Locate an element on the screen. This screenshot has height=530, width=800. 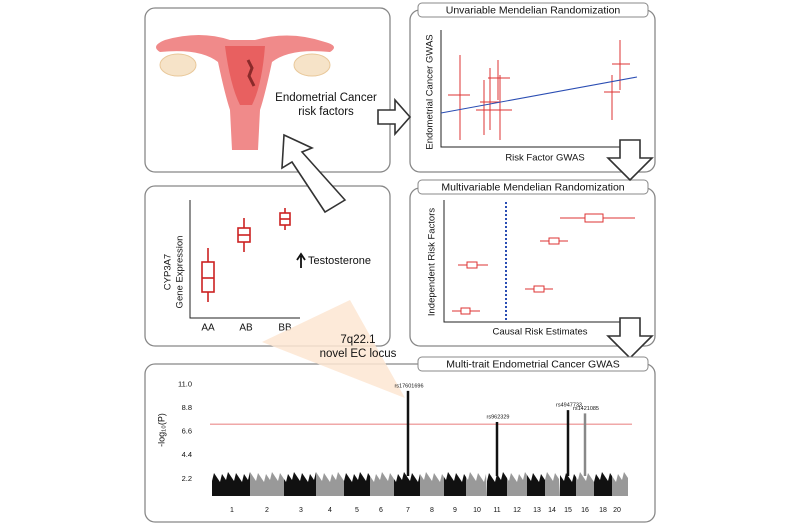
x-axis-label: Causal Risk Estimates is located at coordinates (539, 332).